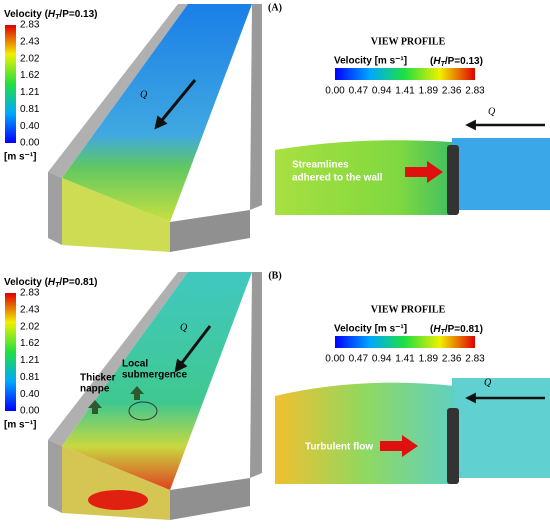  Describe the element at coordinates (135, 364) in the screenshot. I see `annotation: Local` at that location.